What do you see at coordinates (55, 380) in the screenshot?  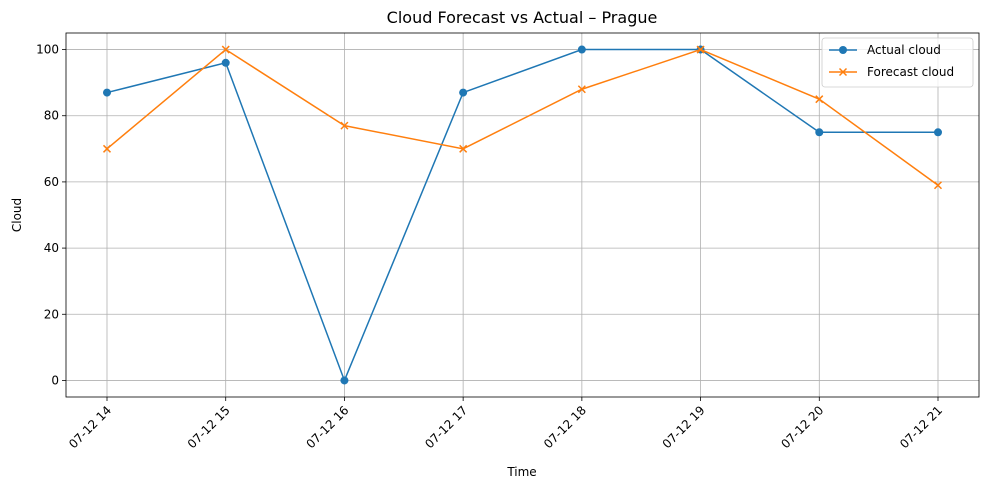 I see `y-tick-label: 0` at bounding box center [55, 380].